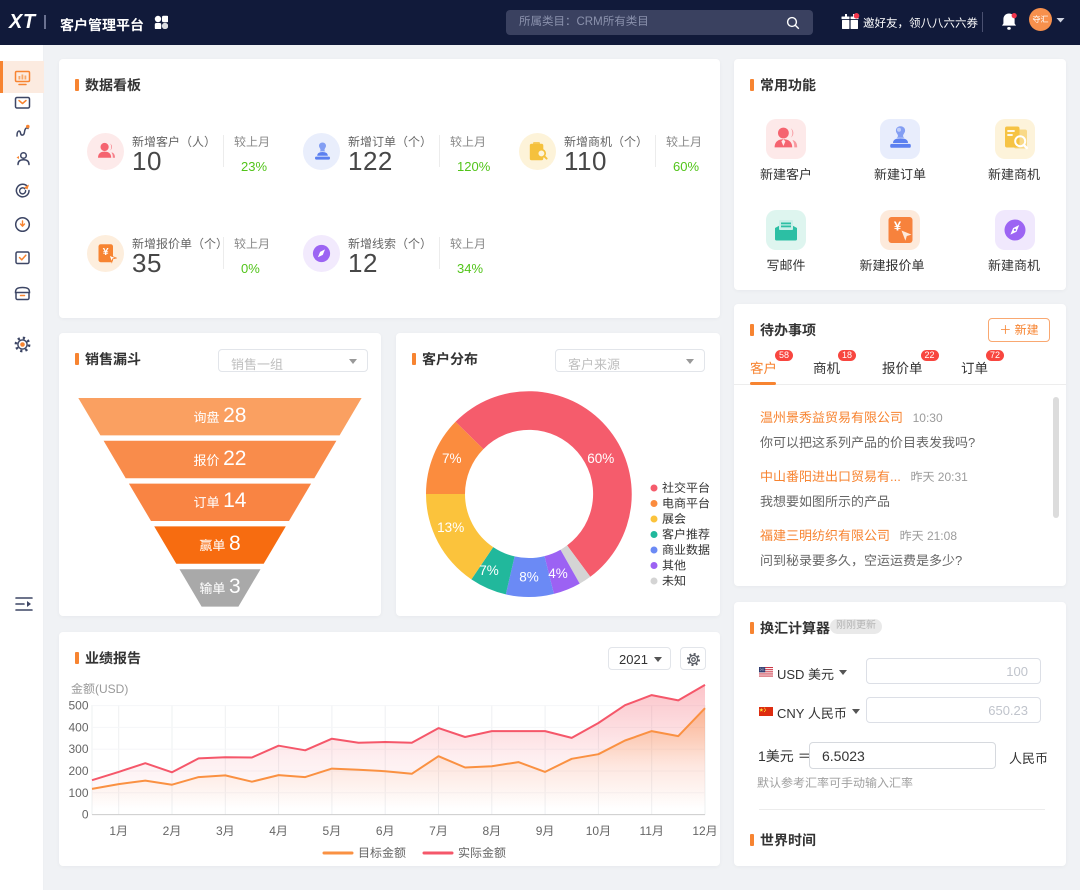 This screenshot has height=890, width=1080. What do you see at coordinates (674, 519) in the screenshot?
I see `svg-text: 展会` at bounding box center [674, 519].